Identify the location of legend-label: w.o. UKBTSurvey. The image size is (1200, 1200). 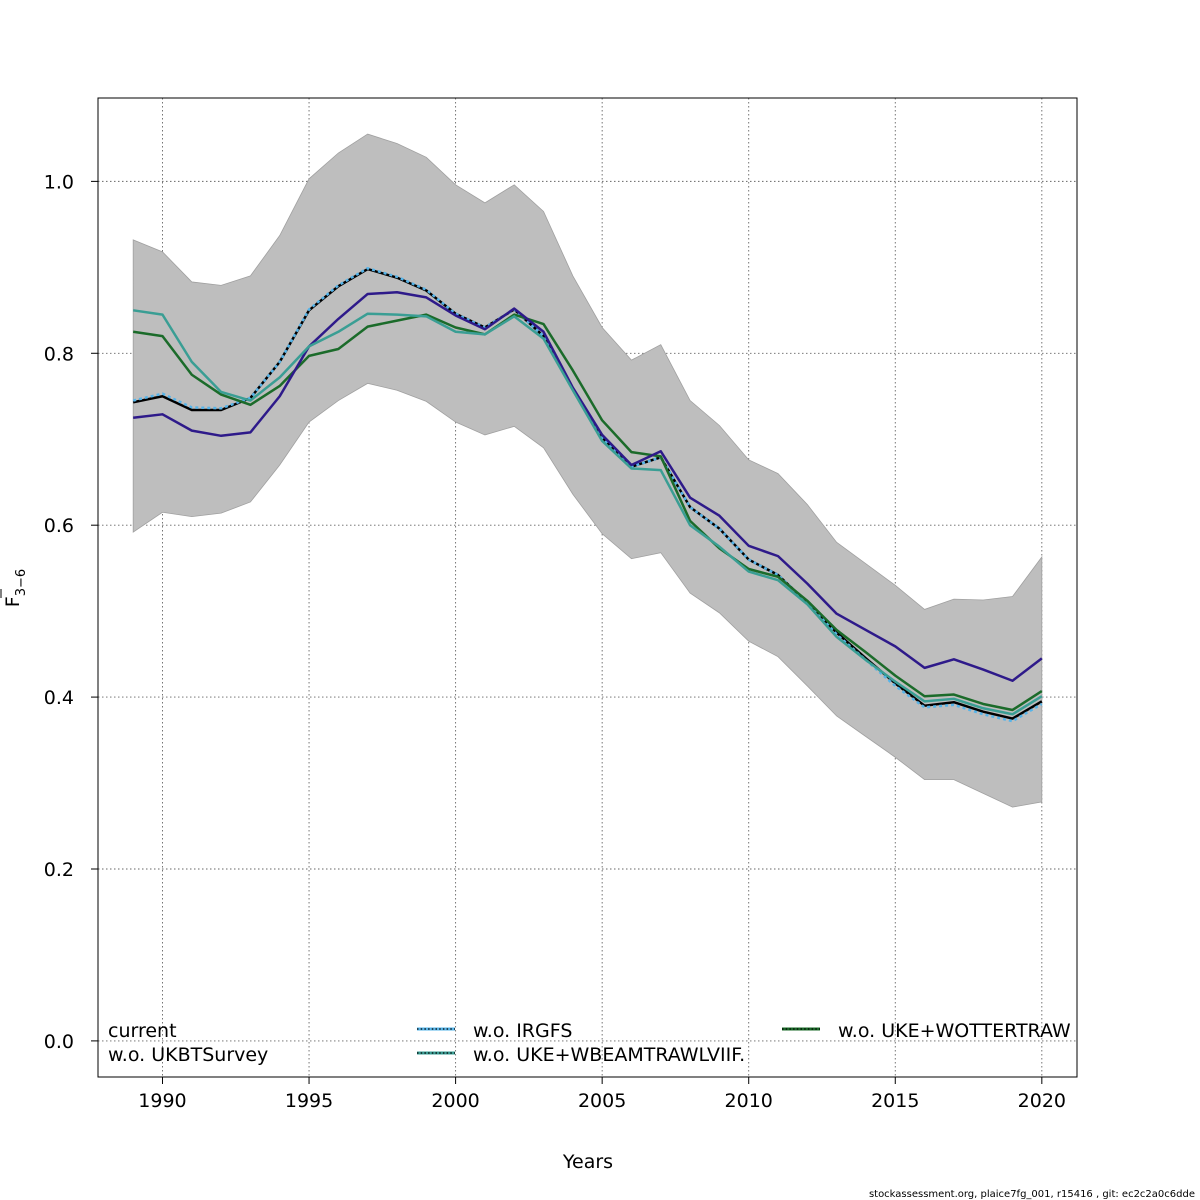
(188, 1055).